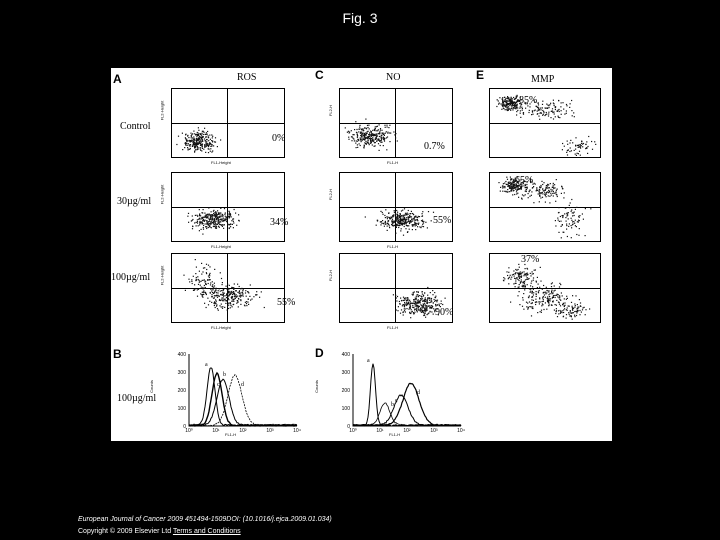 The width and height of the screenshot is (720, 540). I want to click on mmp-100-percent: 37%, so click(530, 259).